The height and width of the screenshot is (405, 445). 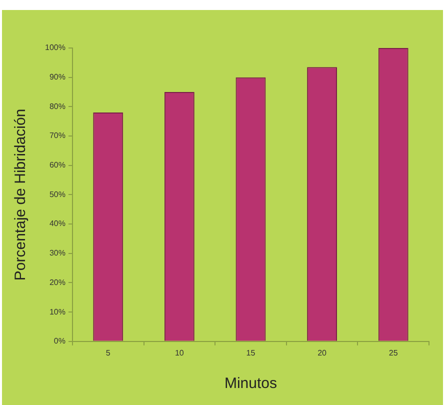 I want to click on y-tick-label: 0%, so click(x=60, y=341).